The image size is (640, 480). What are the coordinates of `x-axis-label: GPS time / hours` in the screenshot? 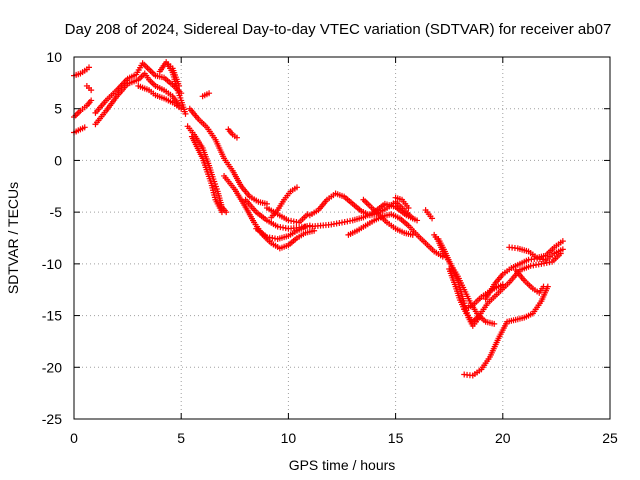 It's located at (342, 465).